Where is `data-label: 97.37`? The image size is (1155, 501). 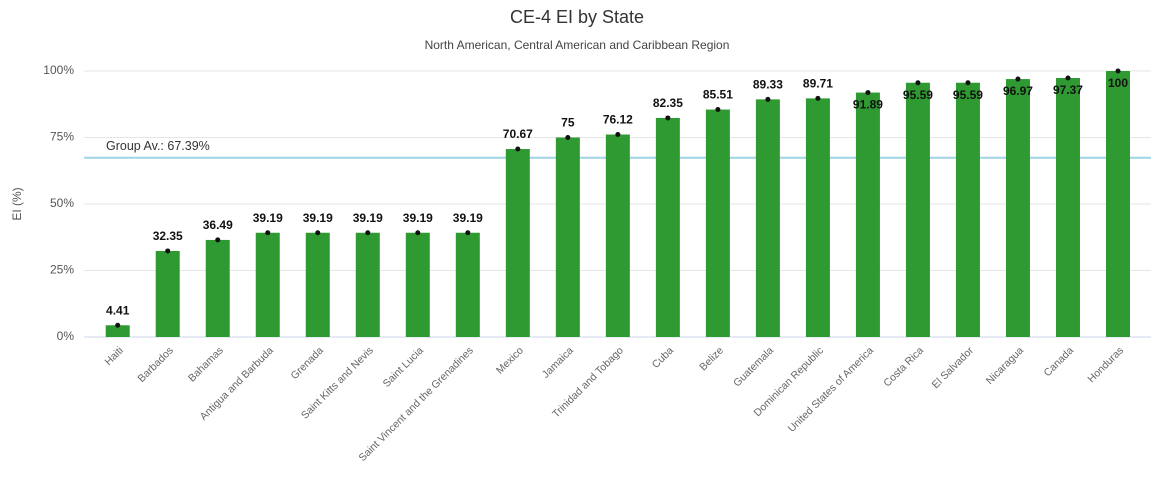 data-label: 97.37 is located at coordinates (1068, 90).